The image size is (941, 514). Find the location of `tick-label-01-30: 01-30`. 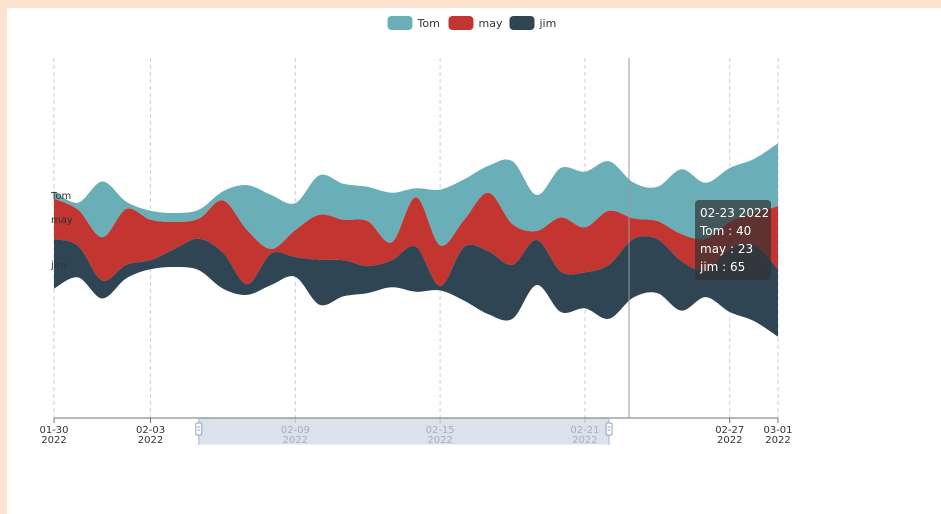

tick-label-01-30: 01-30 is located at coordinates (53, 430).